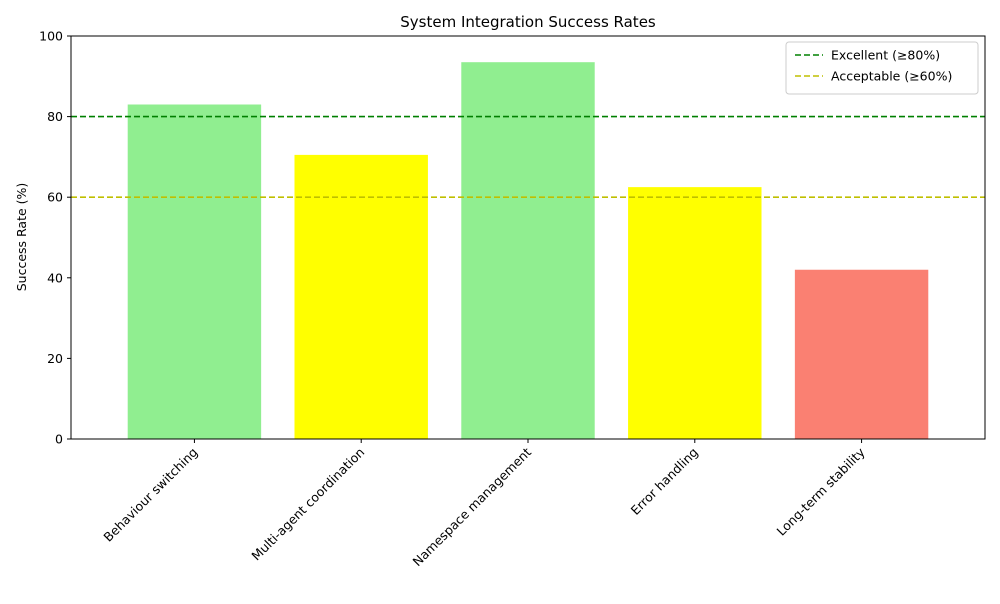 The width and height of the screenshot is (1000, 604). Describe the element at coordinates (821, 491) in the screenshot. I see `x-tick-label-4: Long-term stability` at that location.